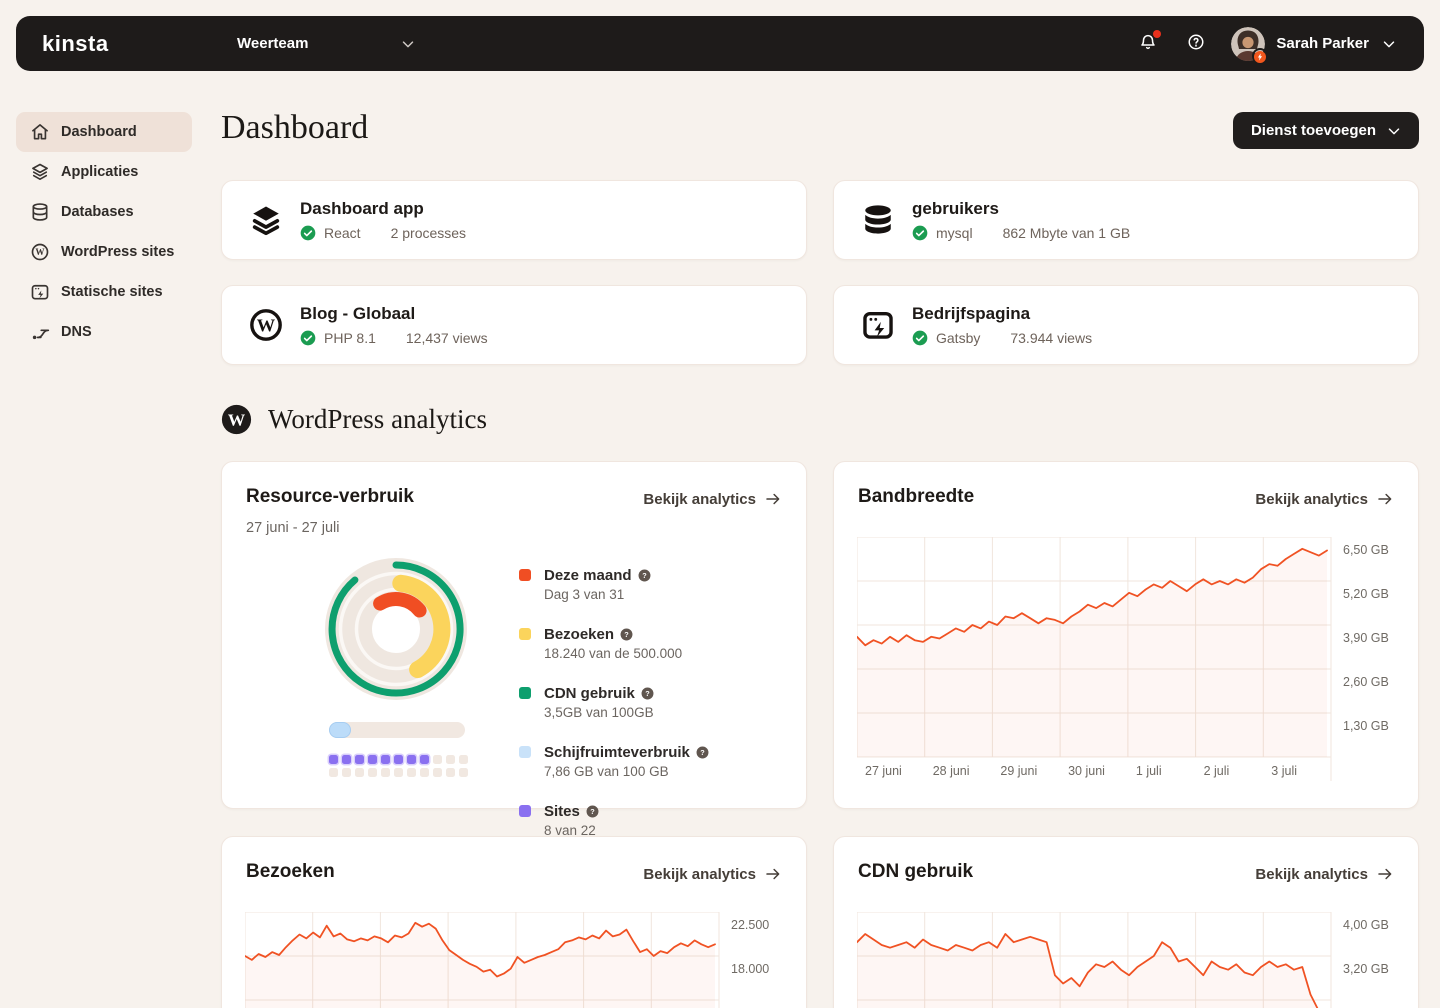  Describe the element at coordinates (1314, 45) in the screenshot. I see `user-menu: Sarah Parker` at that location.